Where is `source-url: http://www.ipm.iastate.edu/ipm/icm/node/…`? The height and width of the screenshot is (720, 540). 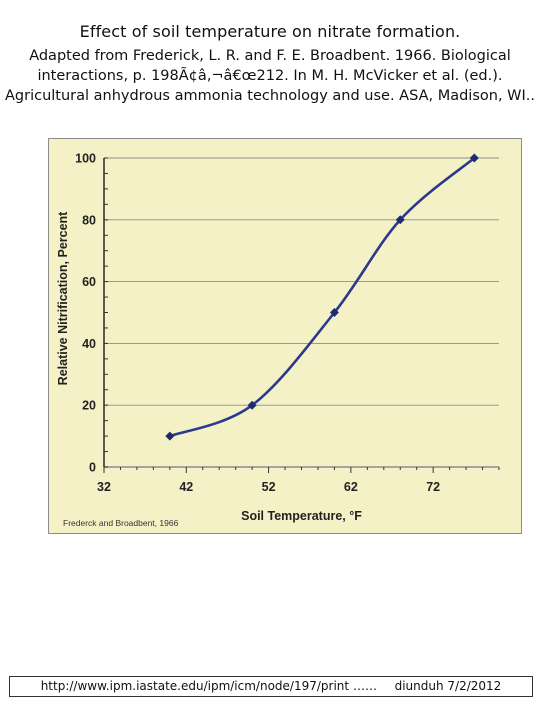
source-url: http://www.ipm.iastate.edu/ipm/icm/node/… is located at coordinates (195, 686).